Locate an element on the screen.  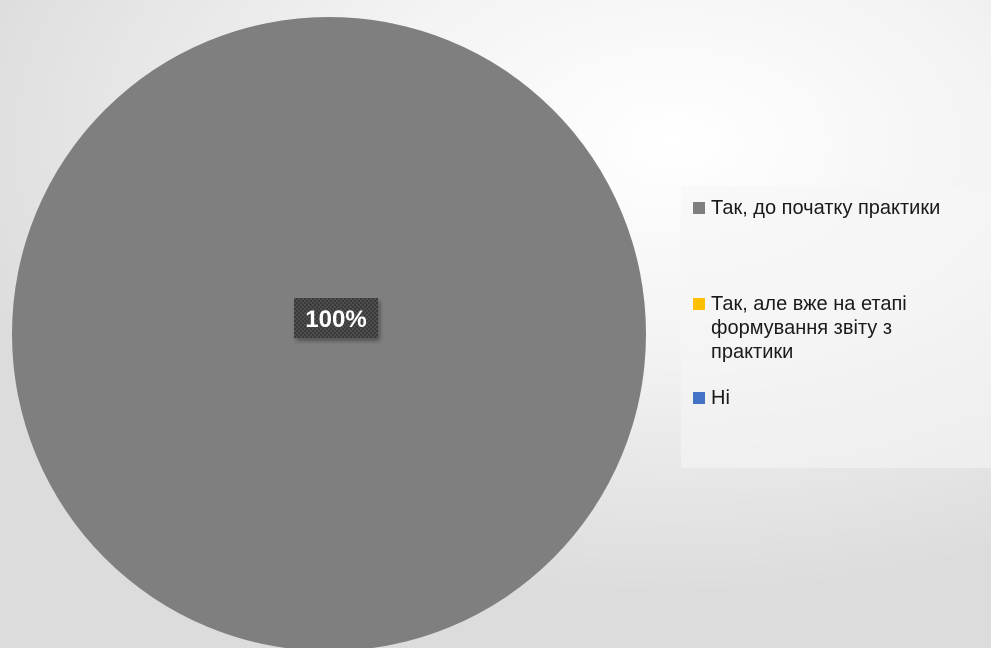
data-label-text: 100% is located at coordinates (335, 319).